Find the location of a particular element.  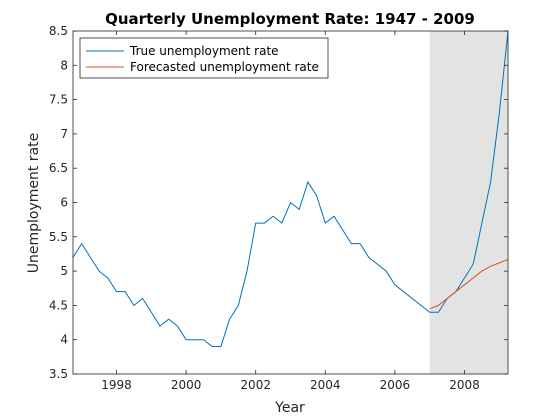

y-tick-label: 6 is located at coordinates (64, 203).